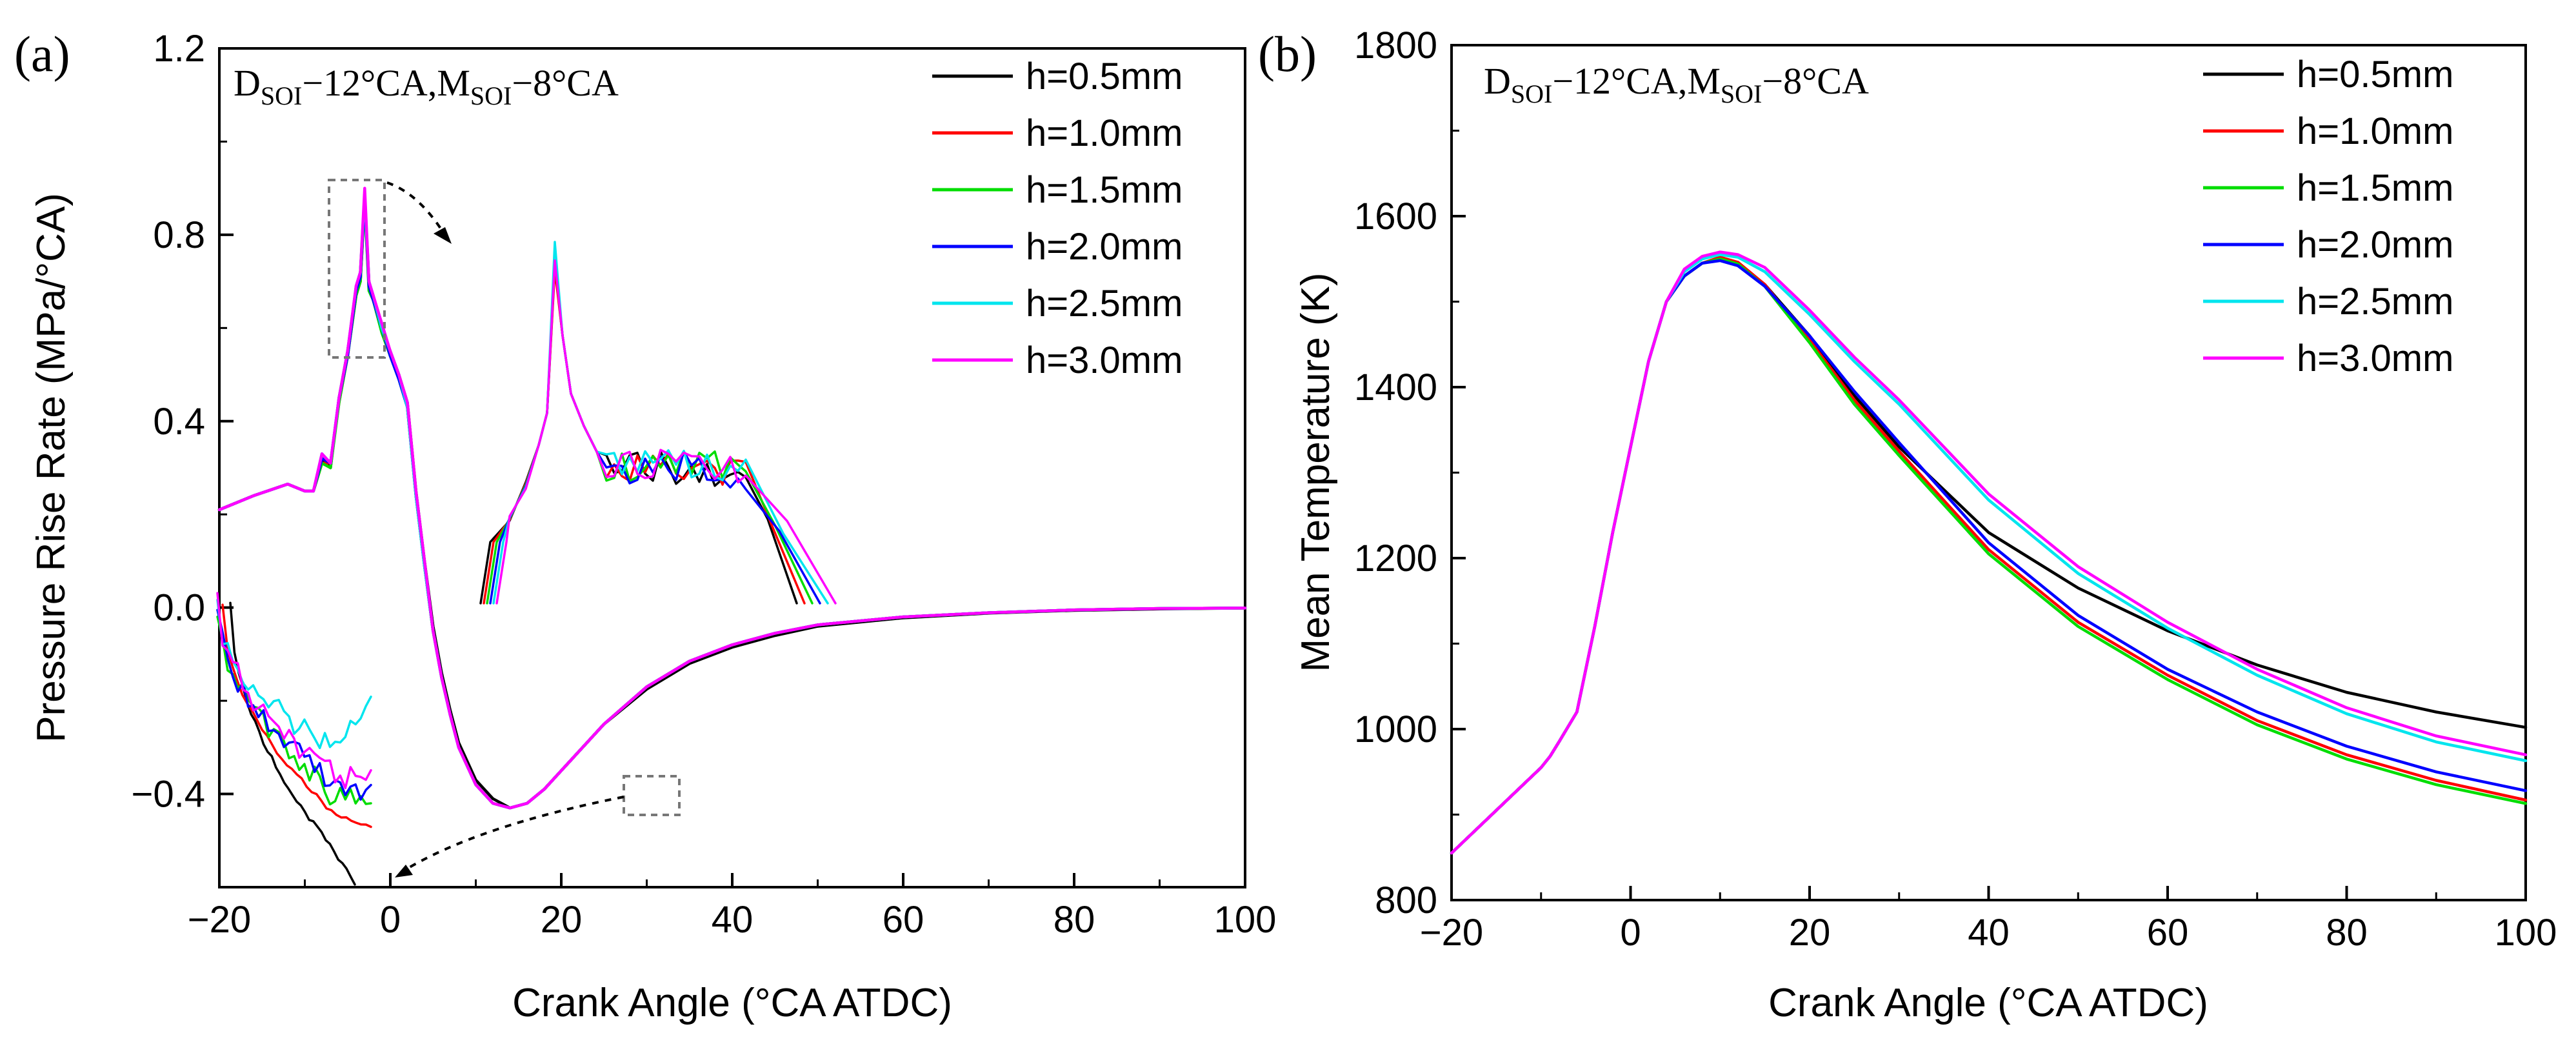 The width and height of the screenshot is (2576, 1053). Describe the element at coordinates (1619, 81) in the screenshot. I see `condition-b-d-val: −12°CA,` at that location.